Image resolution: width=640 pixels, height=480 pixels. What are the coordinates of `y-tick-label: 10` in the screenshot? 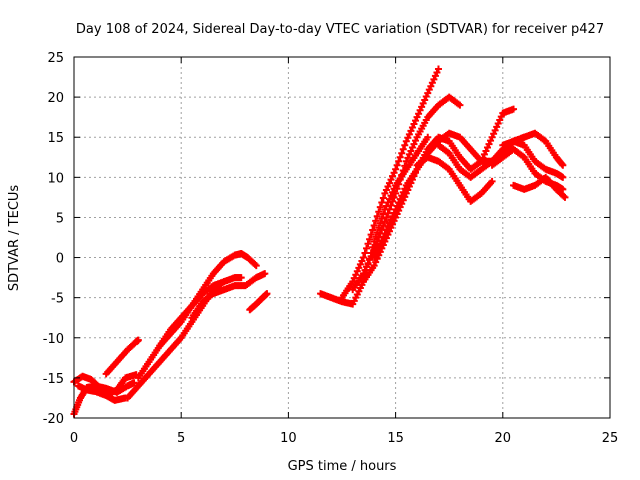 It's located at (55, 178).